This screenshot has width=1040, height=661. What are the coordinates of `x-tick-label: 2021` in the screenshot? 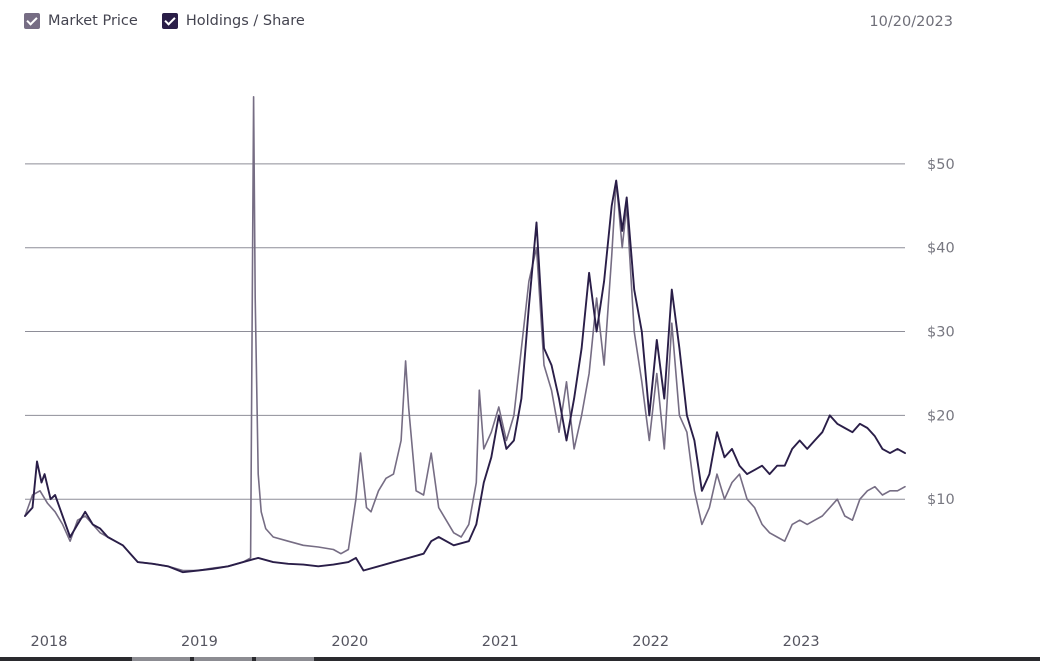 It's located at (500, 642).